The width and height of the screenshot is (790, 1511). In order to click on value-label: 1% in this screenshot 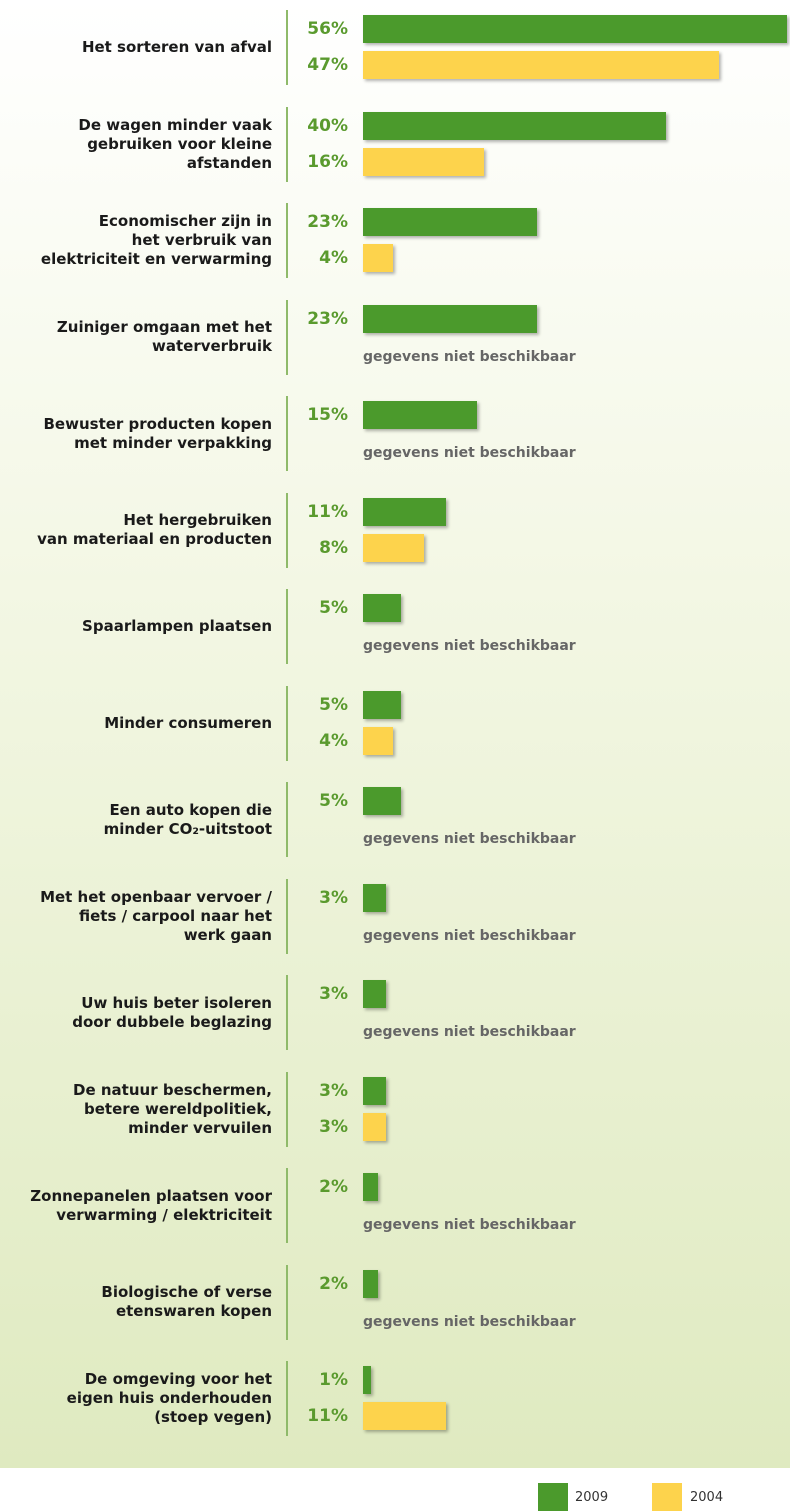, I will do `click(333, 1380)`.